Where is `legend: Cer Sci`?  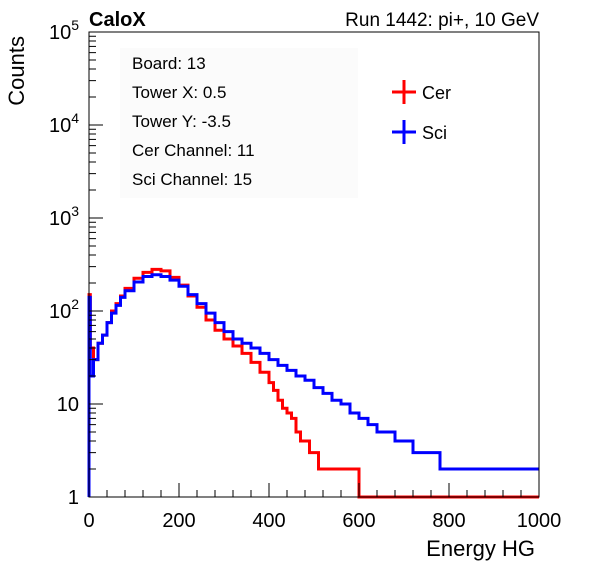
legend: Cer Sci is located at coordinates (421, 112).